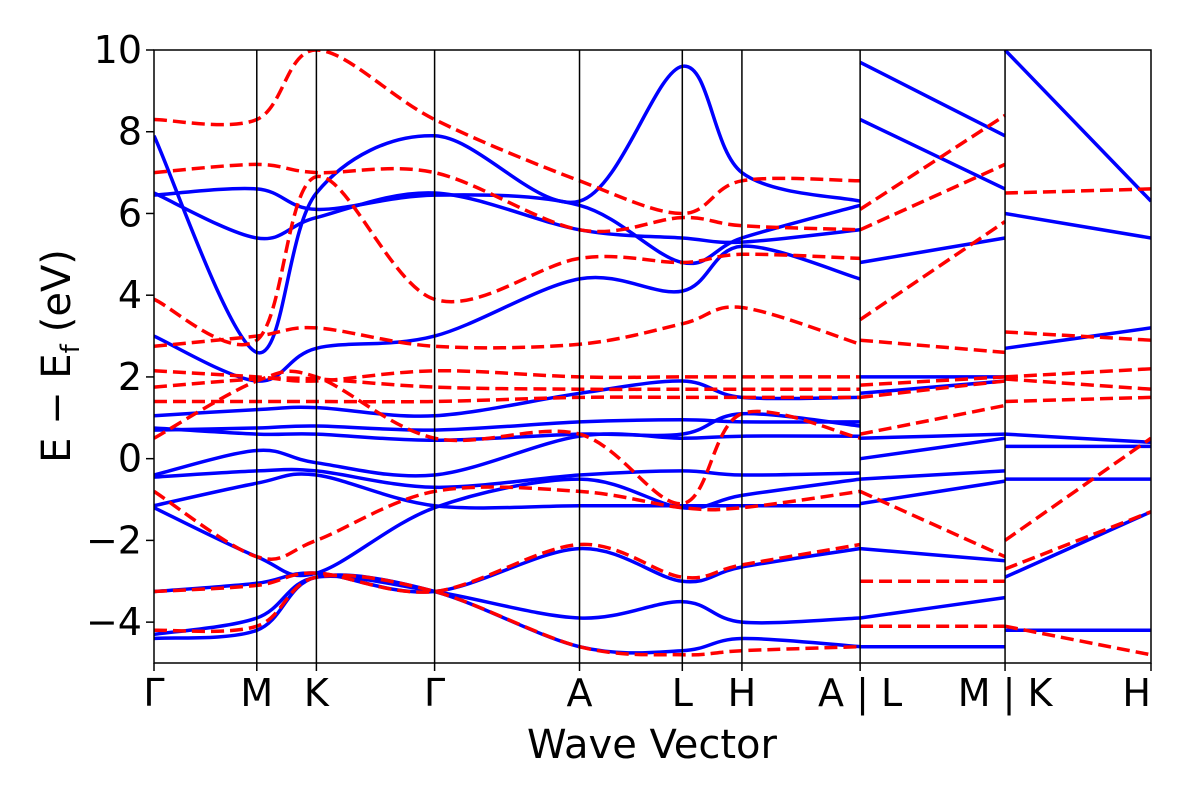 This screenshot has height=800, width=1200. What do you see at coordinates (434, 693) in the screenshot?
I see `kpoint-label-3: Γ` at bounding box center [434, 693].